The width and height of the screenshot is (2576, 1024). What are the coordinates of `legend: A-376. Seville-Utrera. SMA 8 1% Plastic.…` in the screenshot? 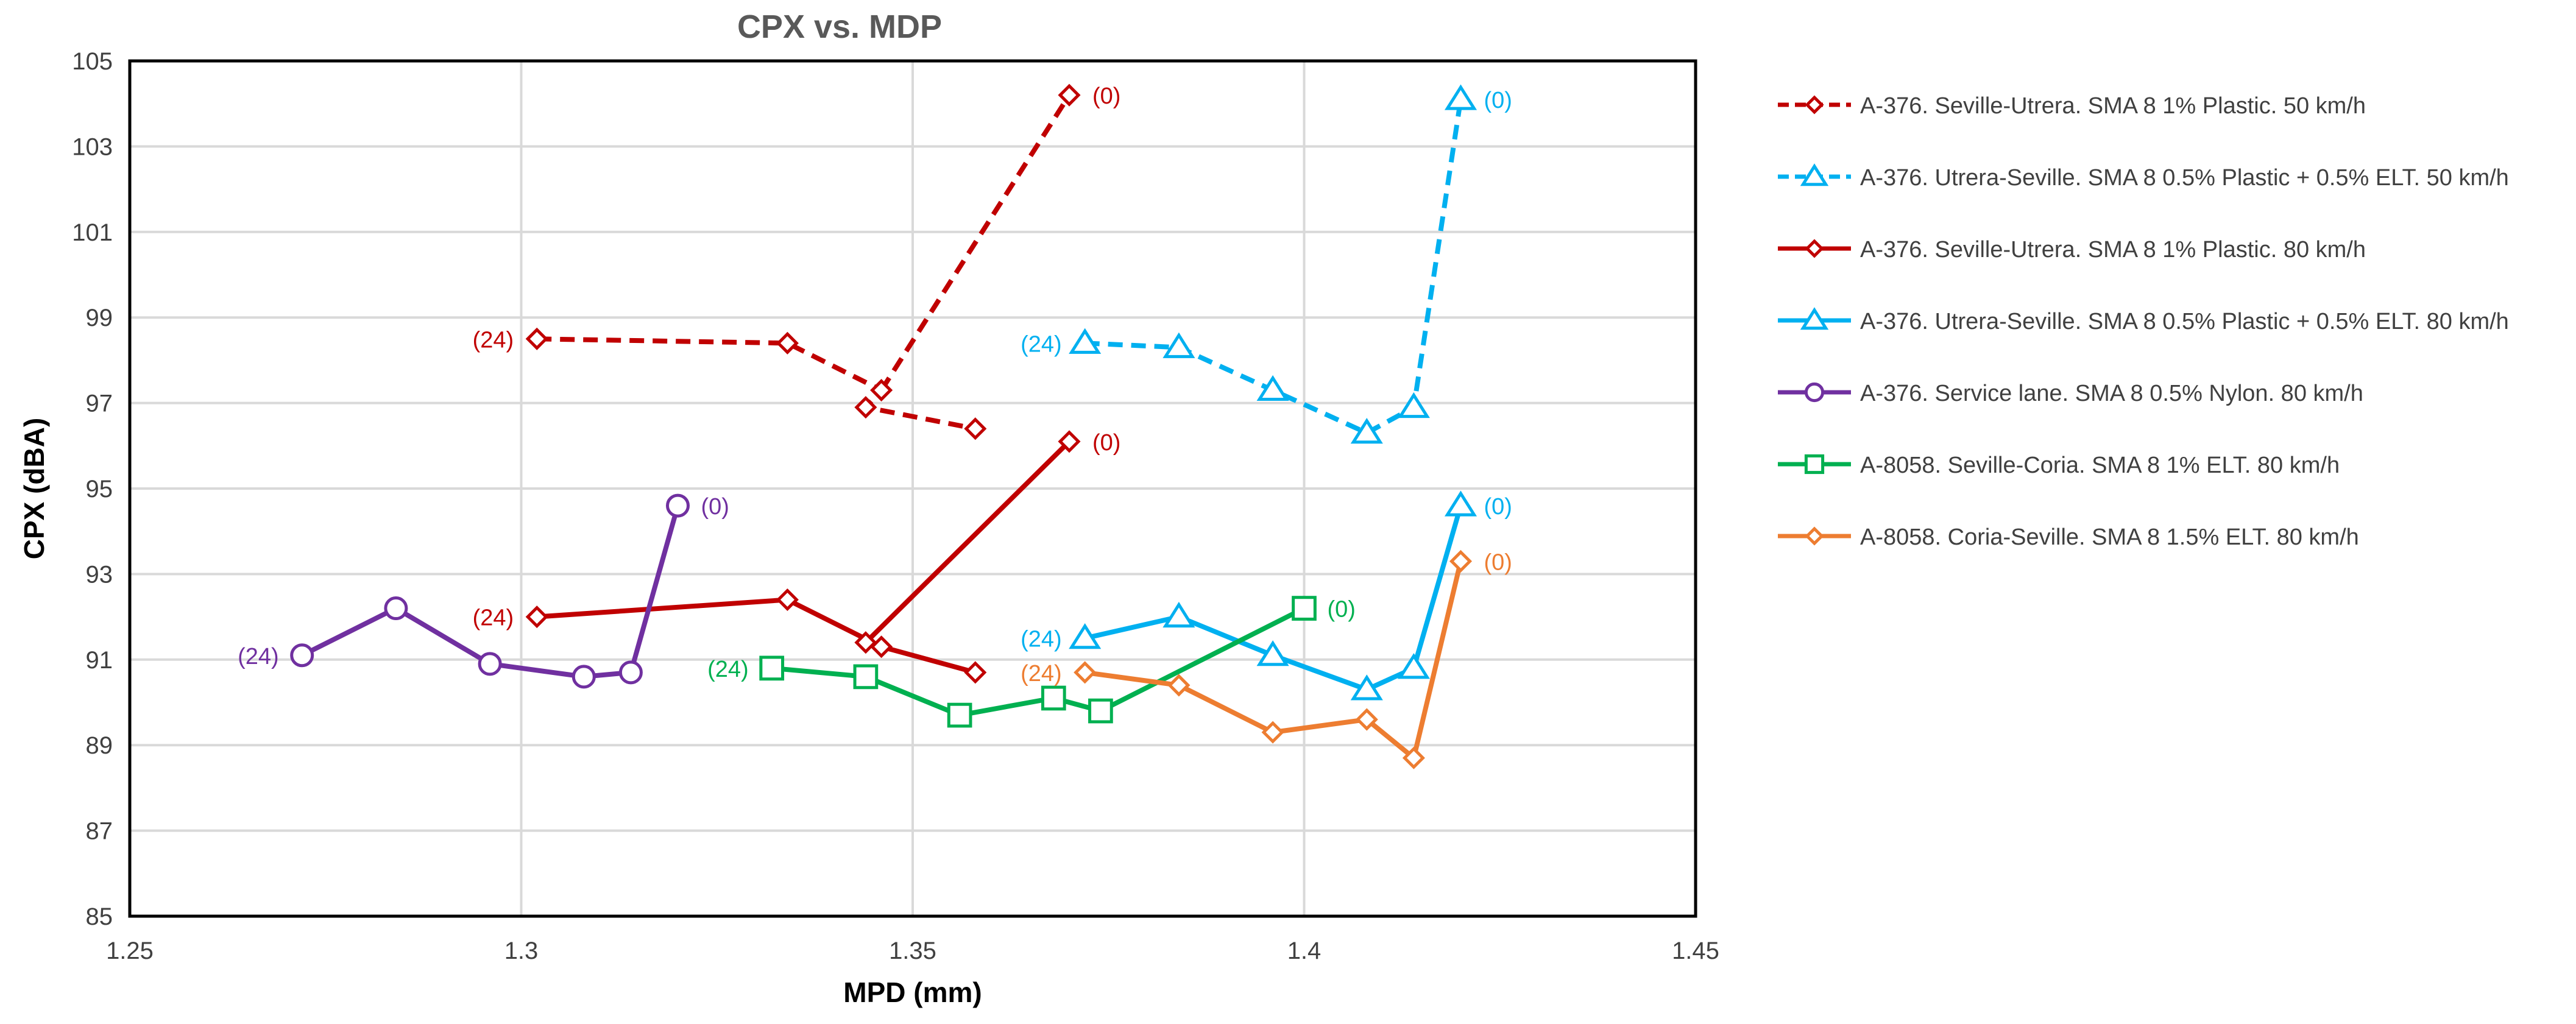 It's located at (2143, 321).